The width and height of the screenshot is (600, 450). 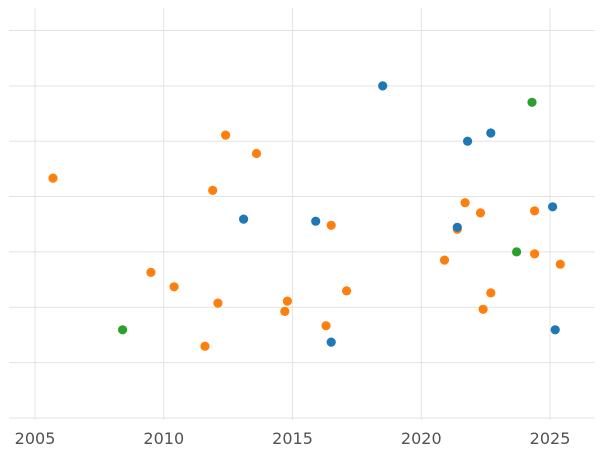 I want to click on x-tick-label: 2010, so click(x=163, y=438).